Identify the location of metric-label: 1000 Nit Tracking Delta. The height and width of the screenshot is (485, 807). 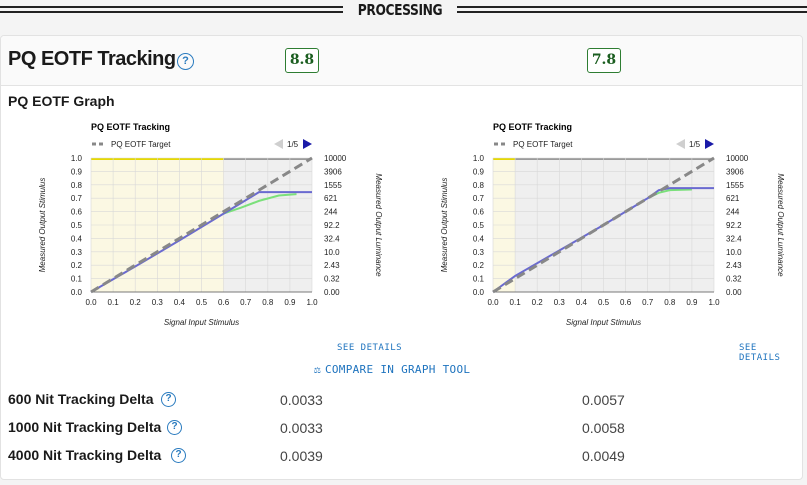
(85, 427).